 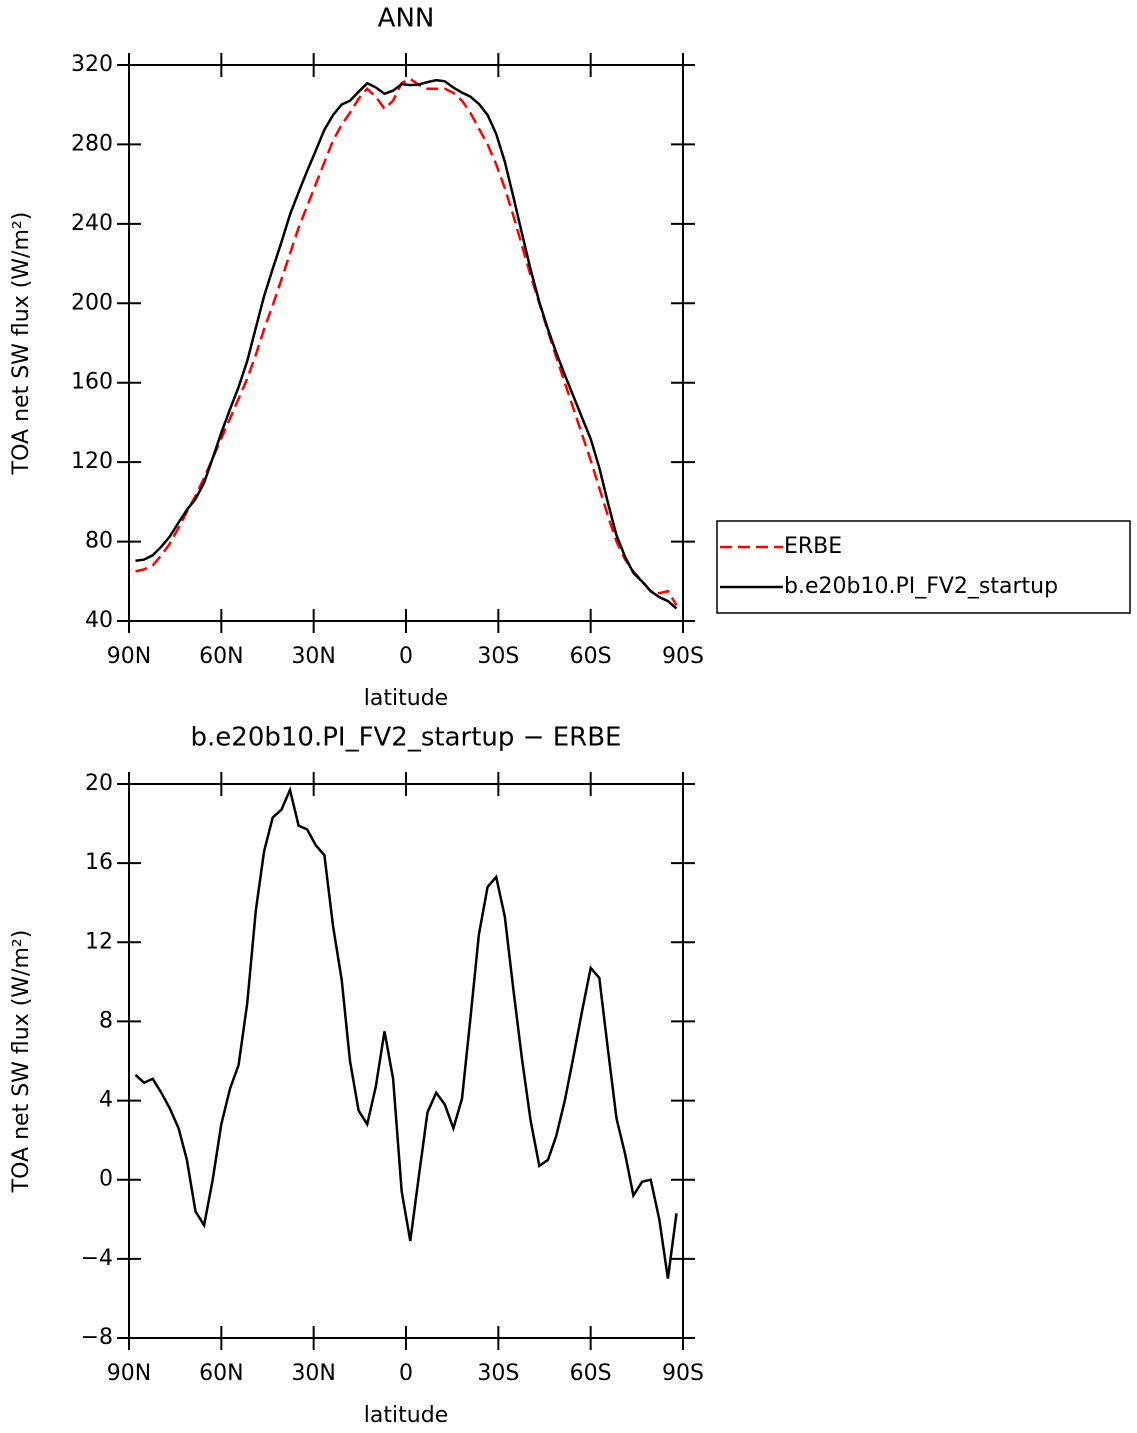 What do you see at coordinates (813, 546) in the screenshot?
I see `legend-label: ERBE` at bounding box center [813, 546].